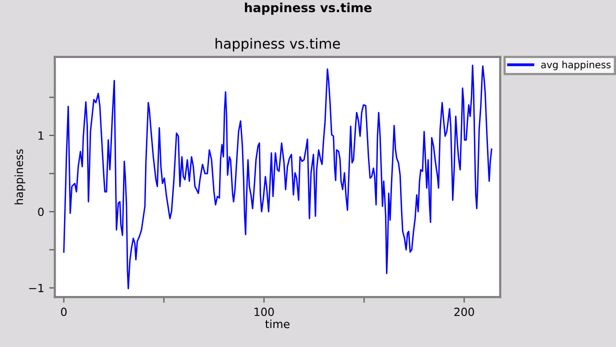 The image size is (616, 347). What do you see at coordinates (576, 65) in the screenshot?
I see `legend-label: avg happiness` at bounding box center [576, 65].